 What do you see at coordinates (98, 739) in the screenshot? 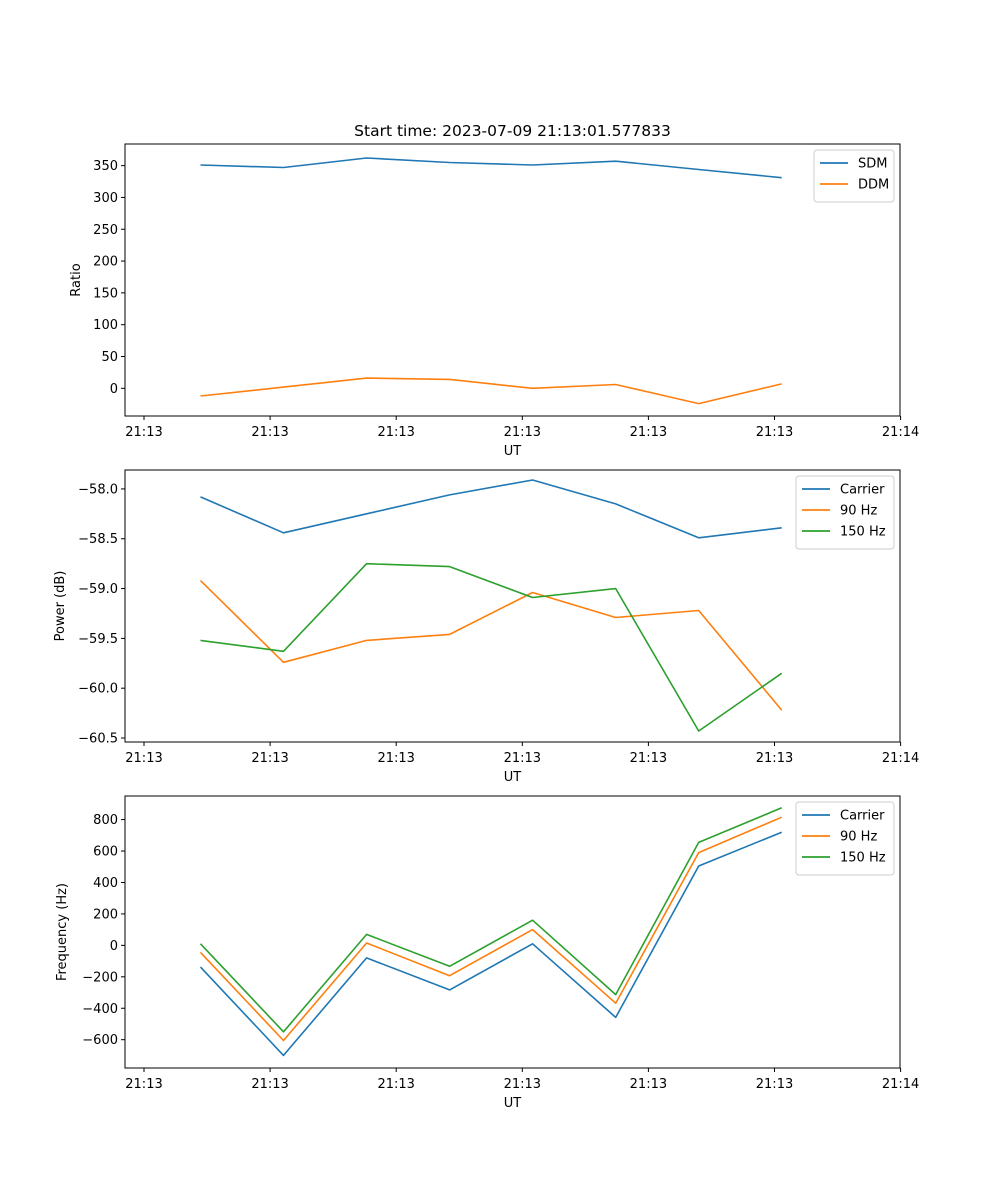
I see `y-tick-label: −60.5` at bounding box center [98, 739].